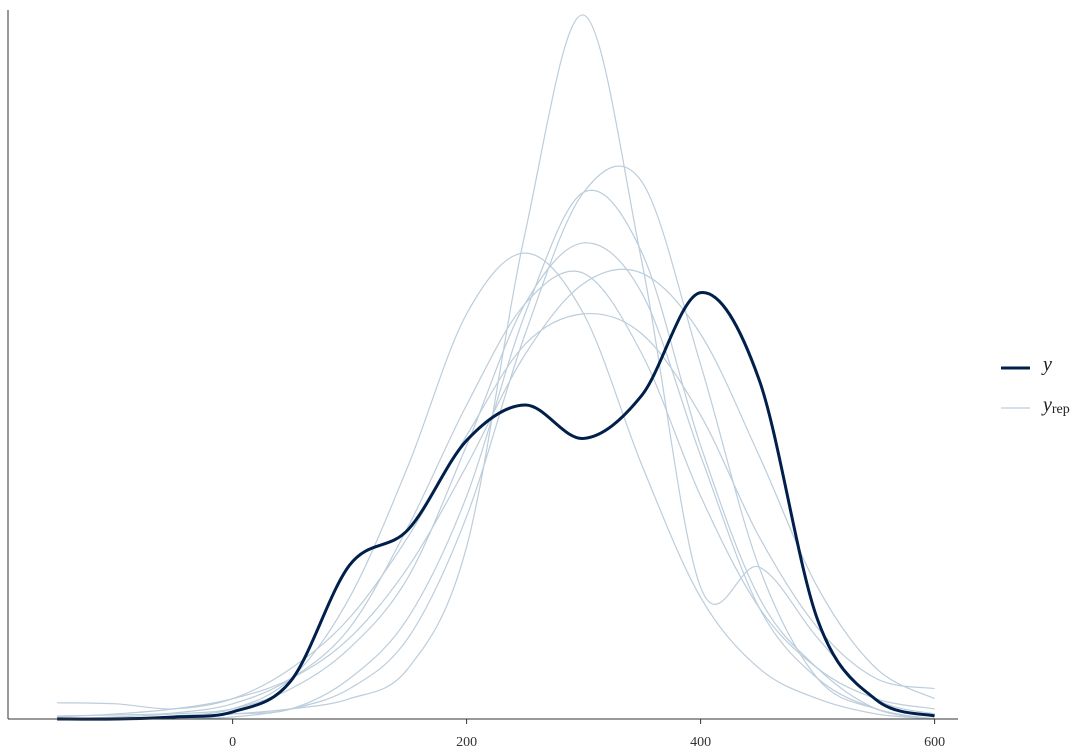  What do you see at coordinates (232, 742) in the screenshot?
I see `x-tick-label: 0` at bounding box center [232, 742].